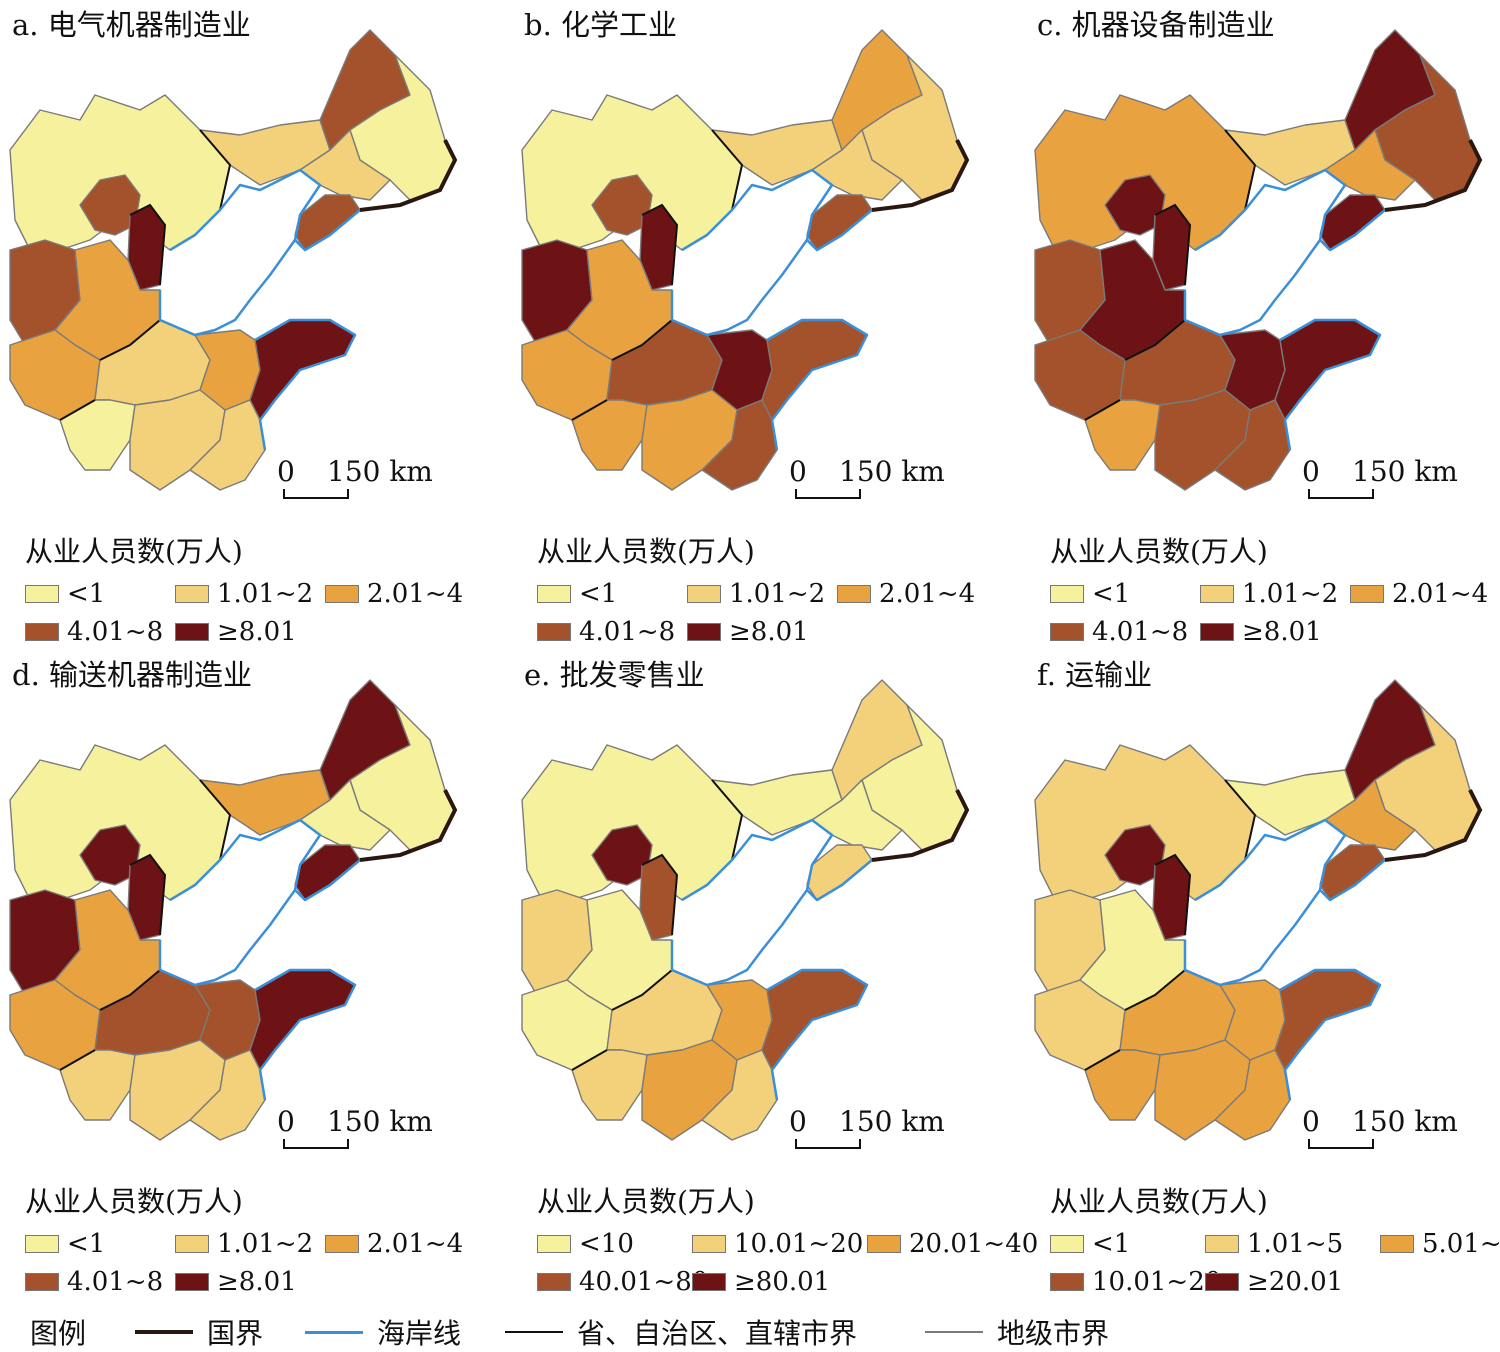 The height and width of the screenshot is (1352, 1500). I want to click on prefecture-border-line-icon, so click(954, 1332).